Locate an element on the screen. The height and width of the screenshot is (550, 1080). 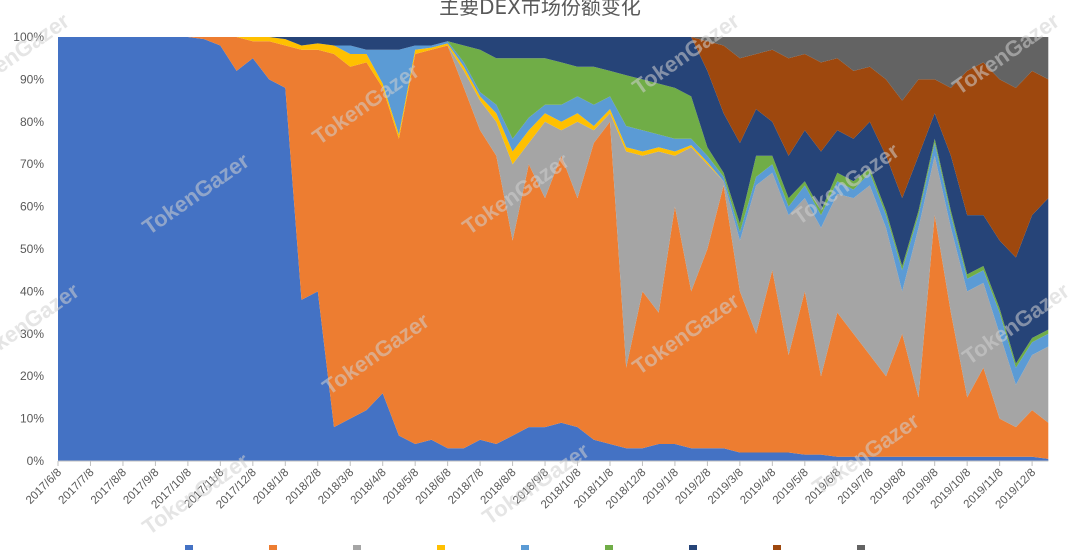
y-tick-label: 40% is located at coordinates (32, 291).